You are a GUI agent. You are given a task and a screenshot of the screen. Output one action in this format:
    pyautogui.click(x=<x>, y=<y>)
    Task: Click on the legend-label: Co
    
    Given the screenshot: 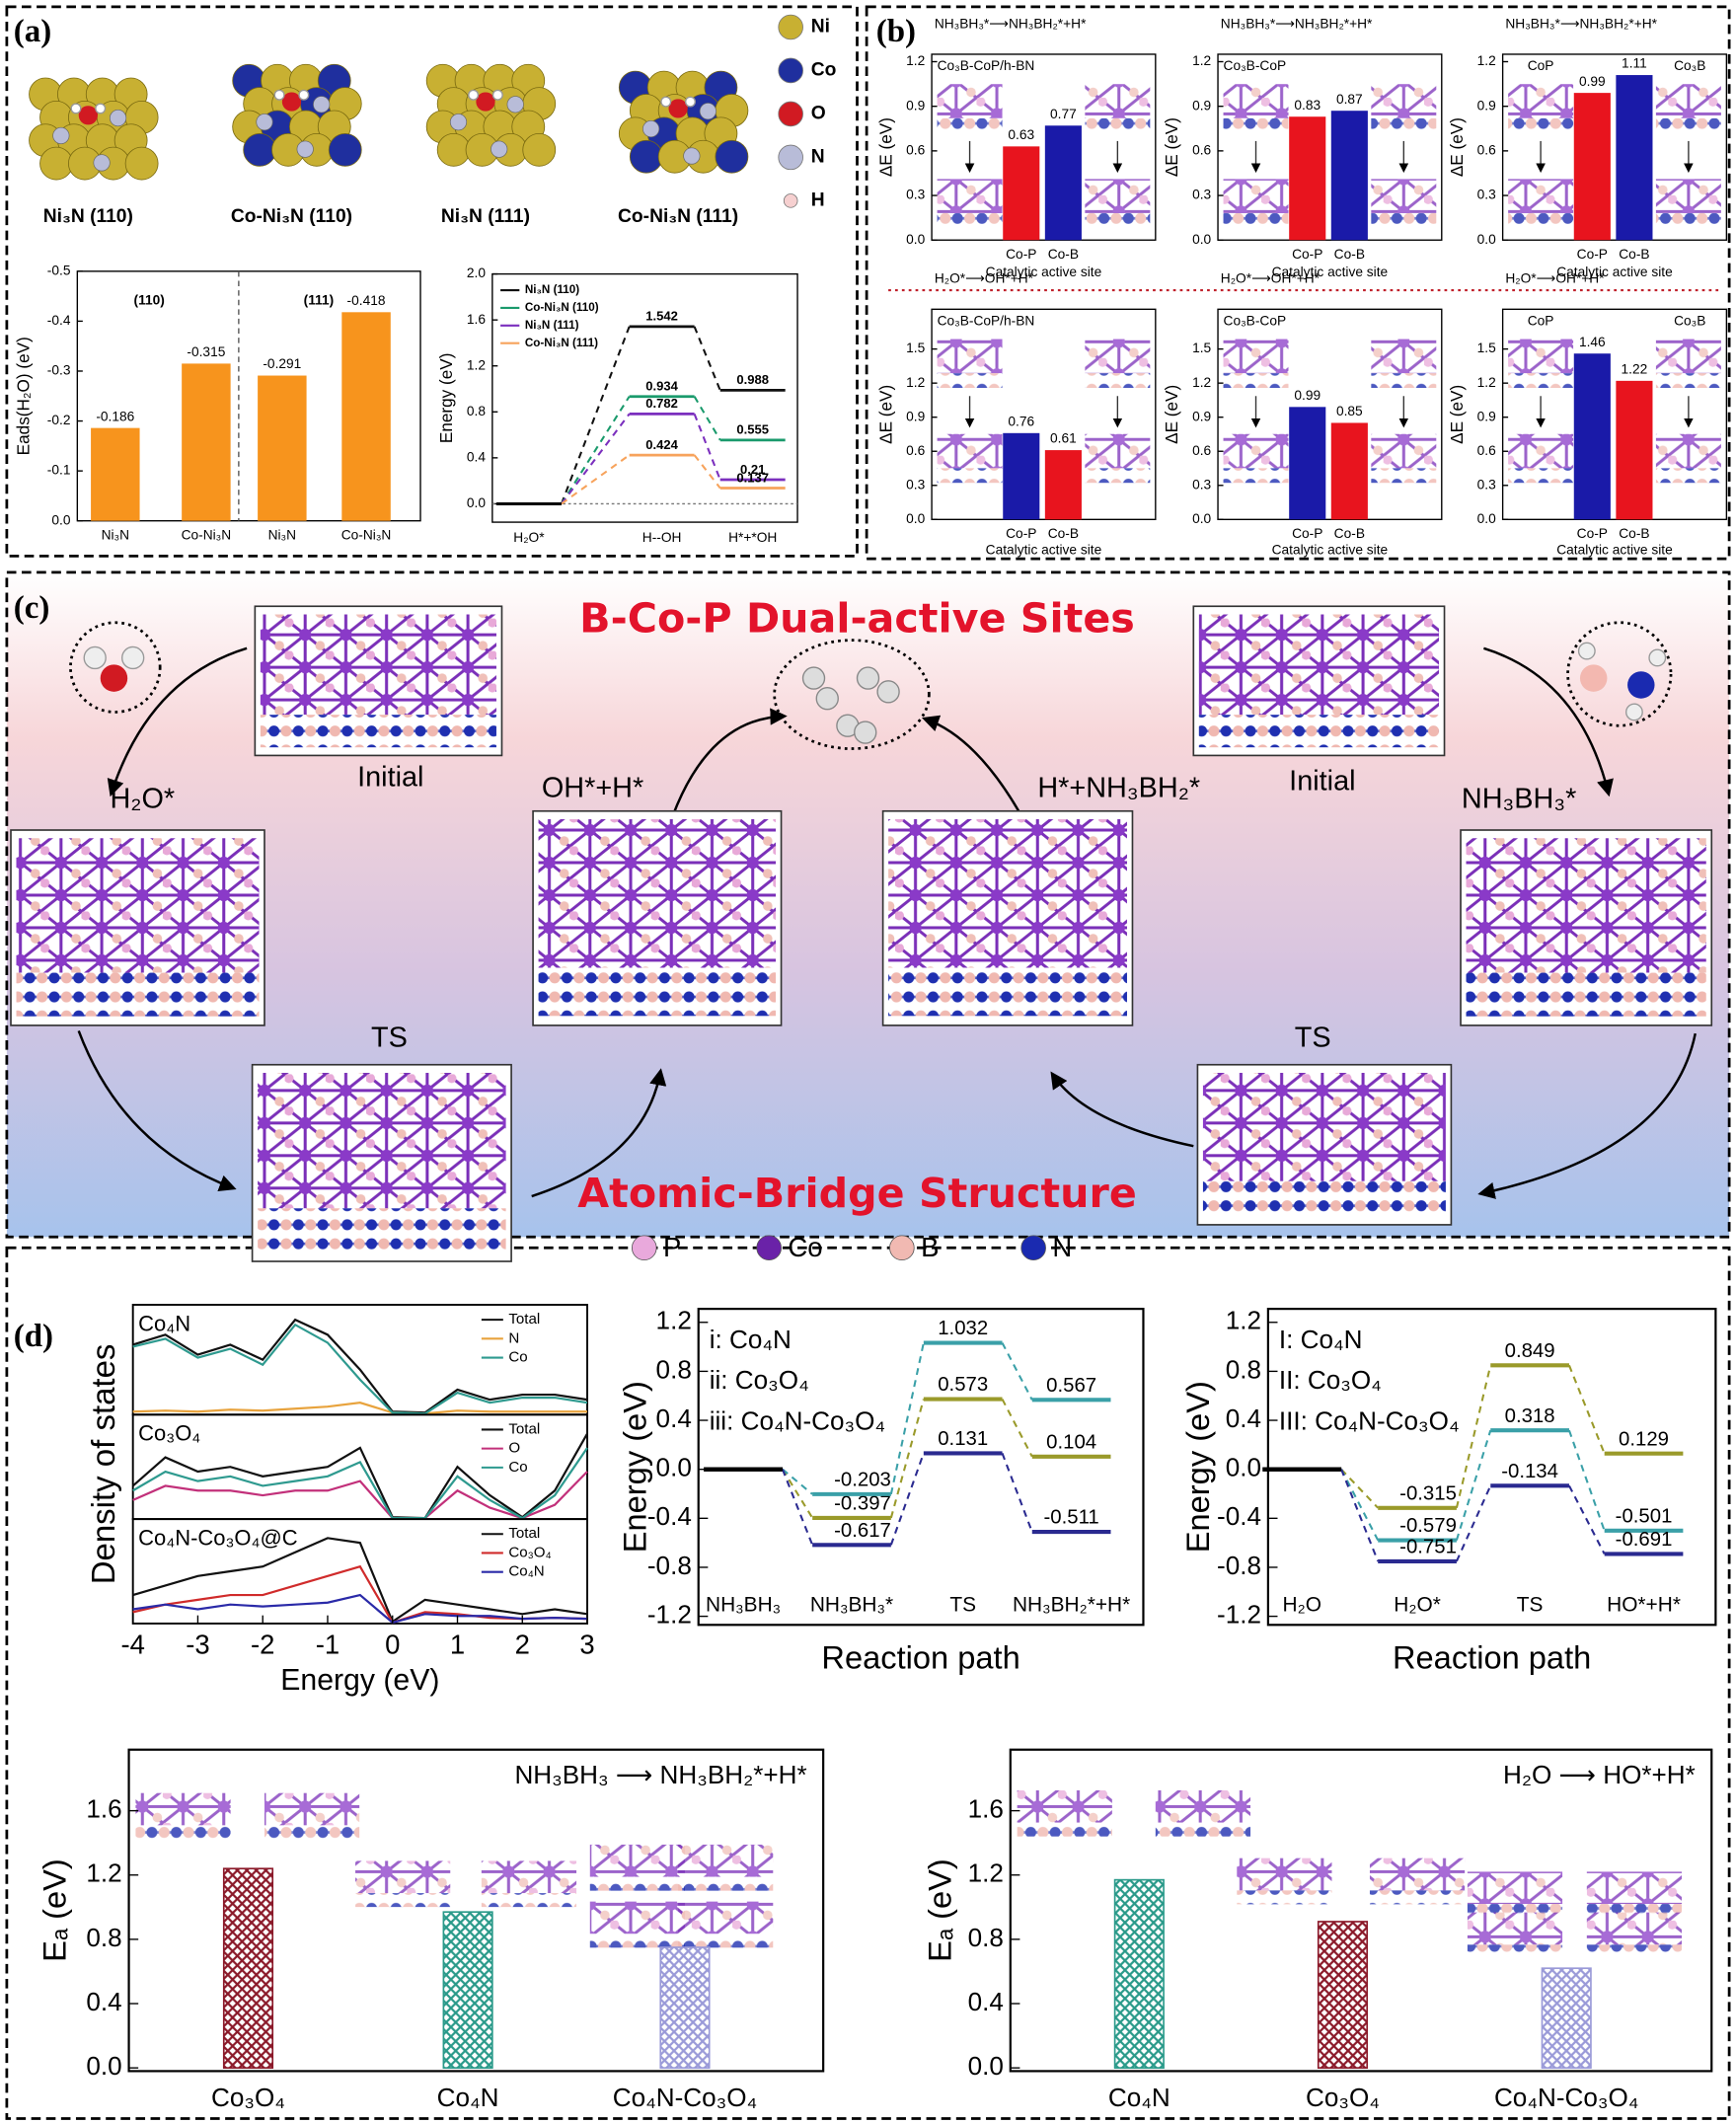 What is the action you would take?
    pyautogui.click(x=517, y=1357)
    